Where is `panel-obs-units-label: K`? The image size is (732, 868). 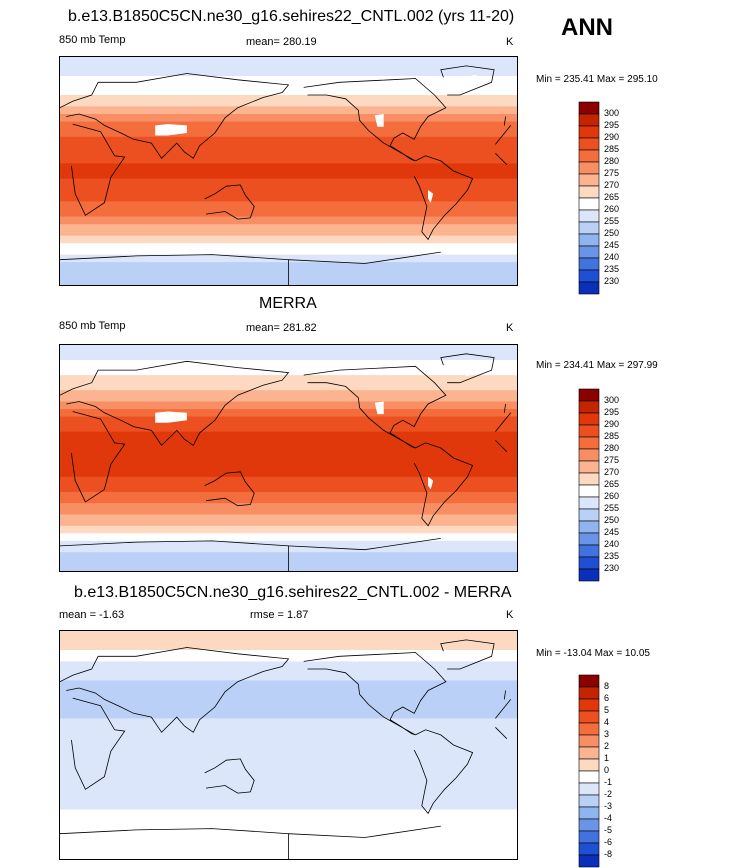 panel-obs-units-label: K is located at coordinates (510, 328).